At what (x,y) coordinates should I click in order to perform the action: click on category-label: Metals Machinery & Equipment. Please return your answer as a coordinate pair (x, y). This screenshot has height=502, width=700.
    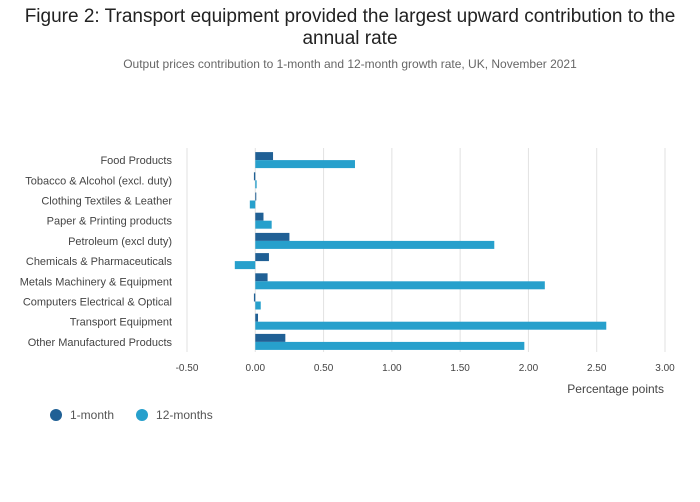
    Looking at the image, I should click on (96, 282).